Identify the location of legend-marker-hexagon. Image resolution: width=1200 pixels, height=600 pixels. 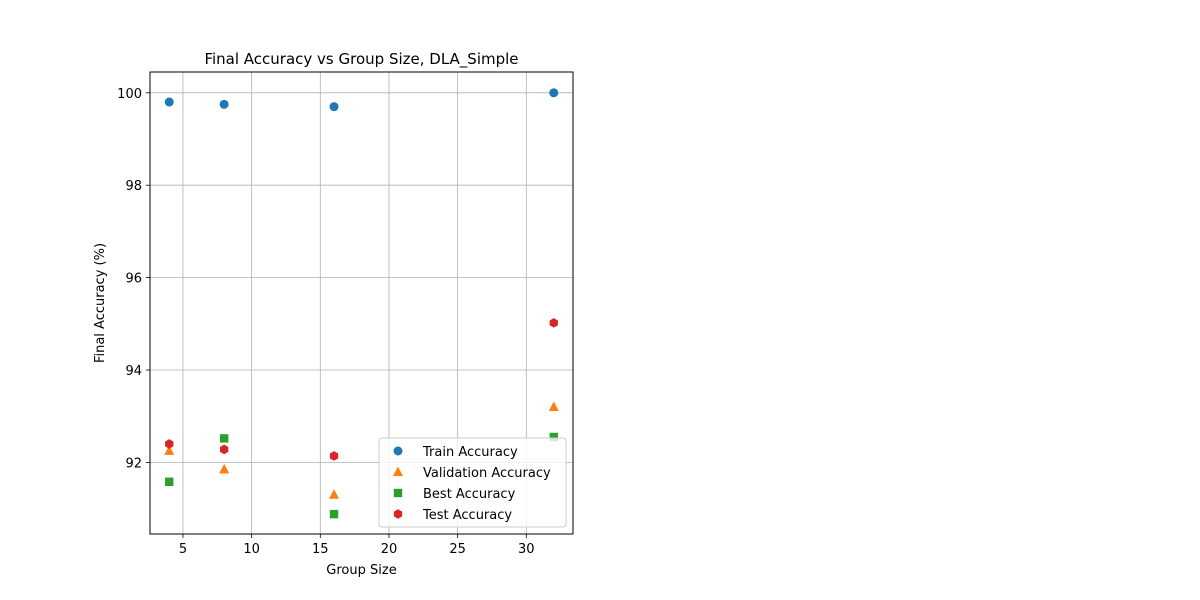
(398, 514).